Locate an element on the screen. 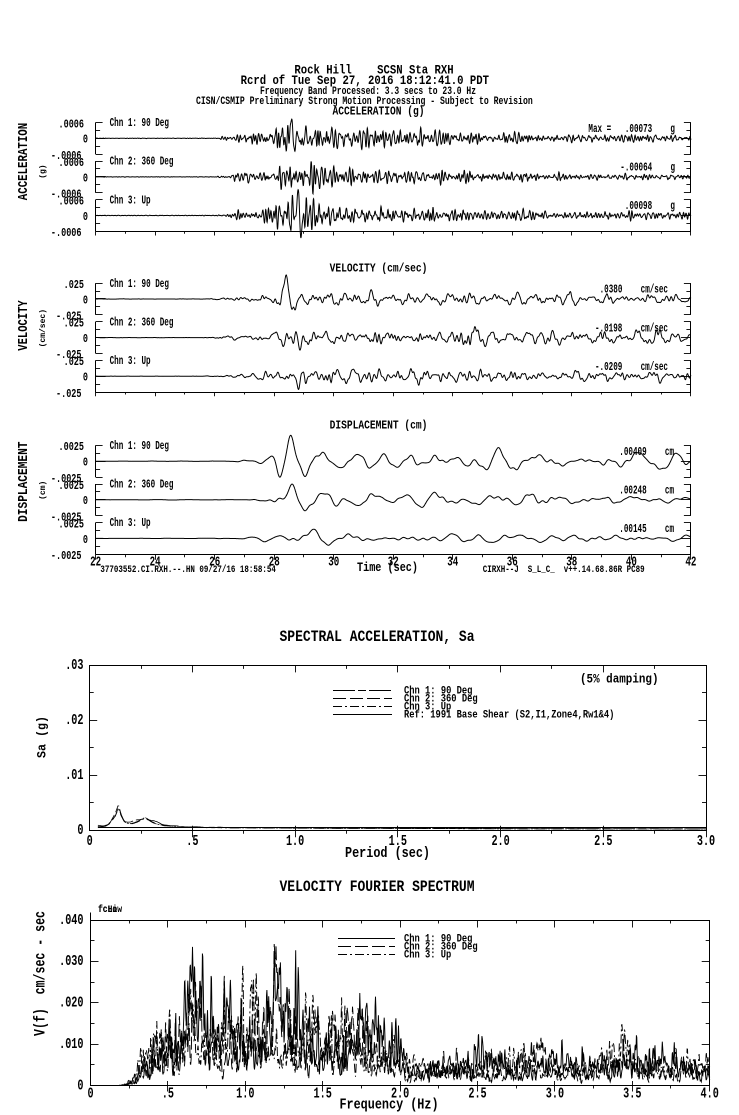  svg-text: -.0006 is located at coordinates (66, 156).